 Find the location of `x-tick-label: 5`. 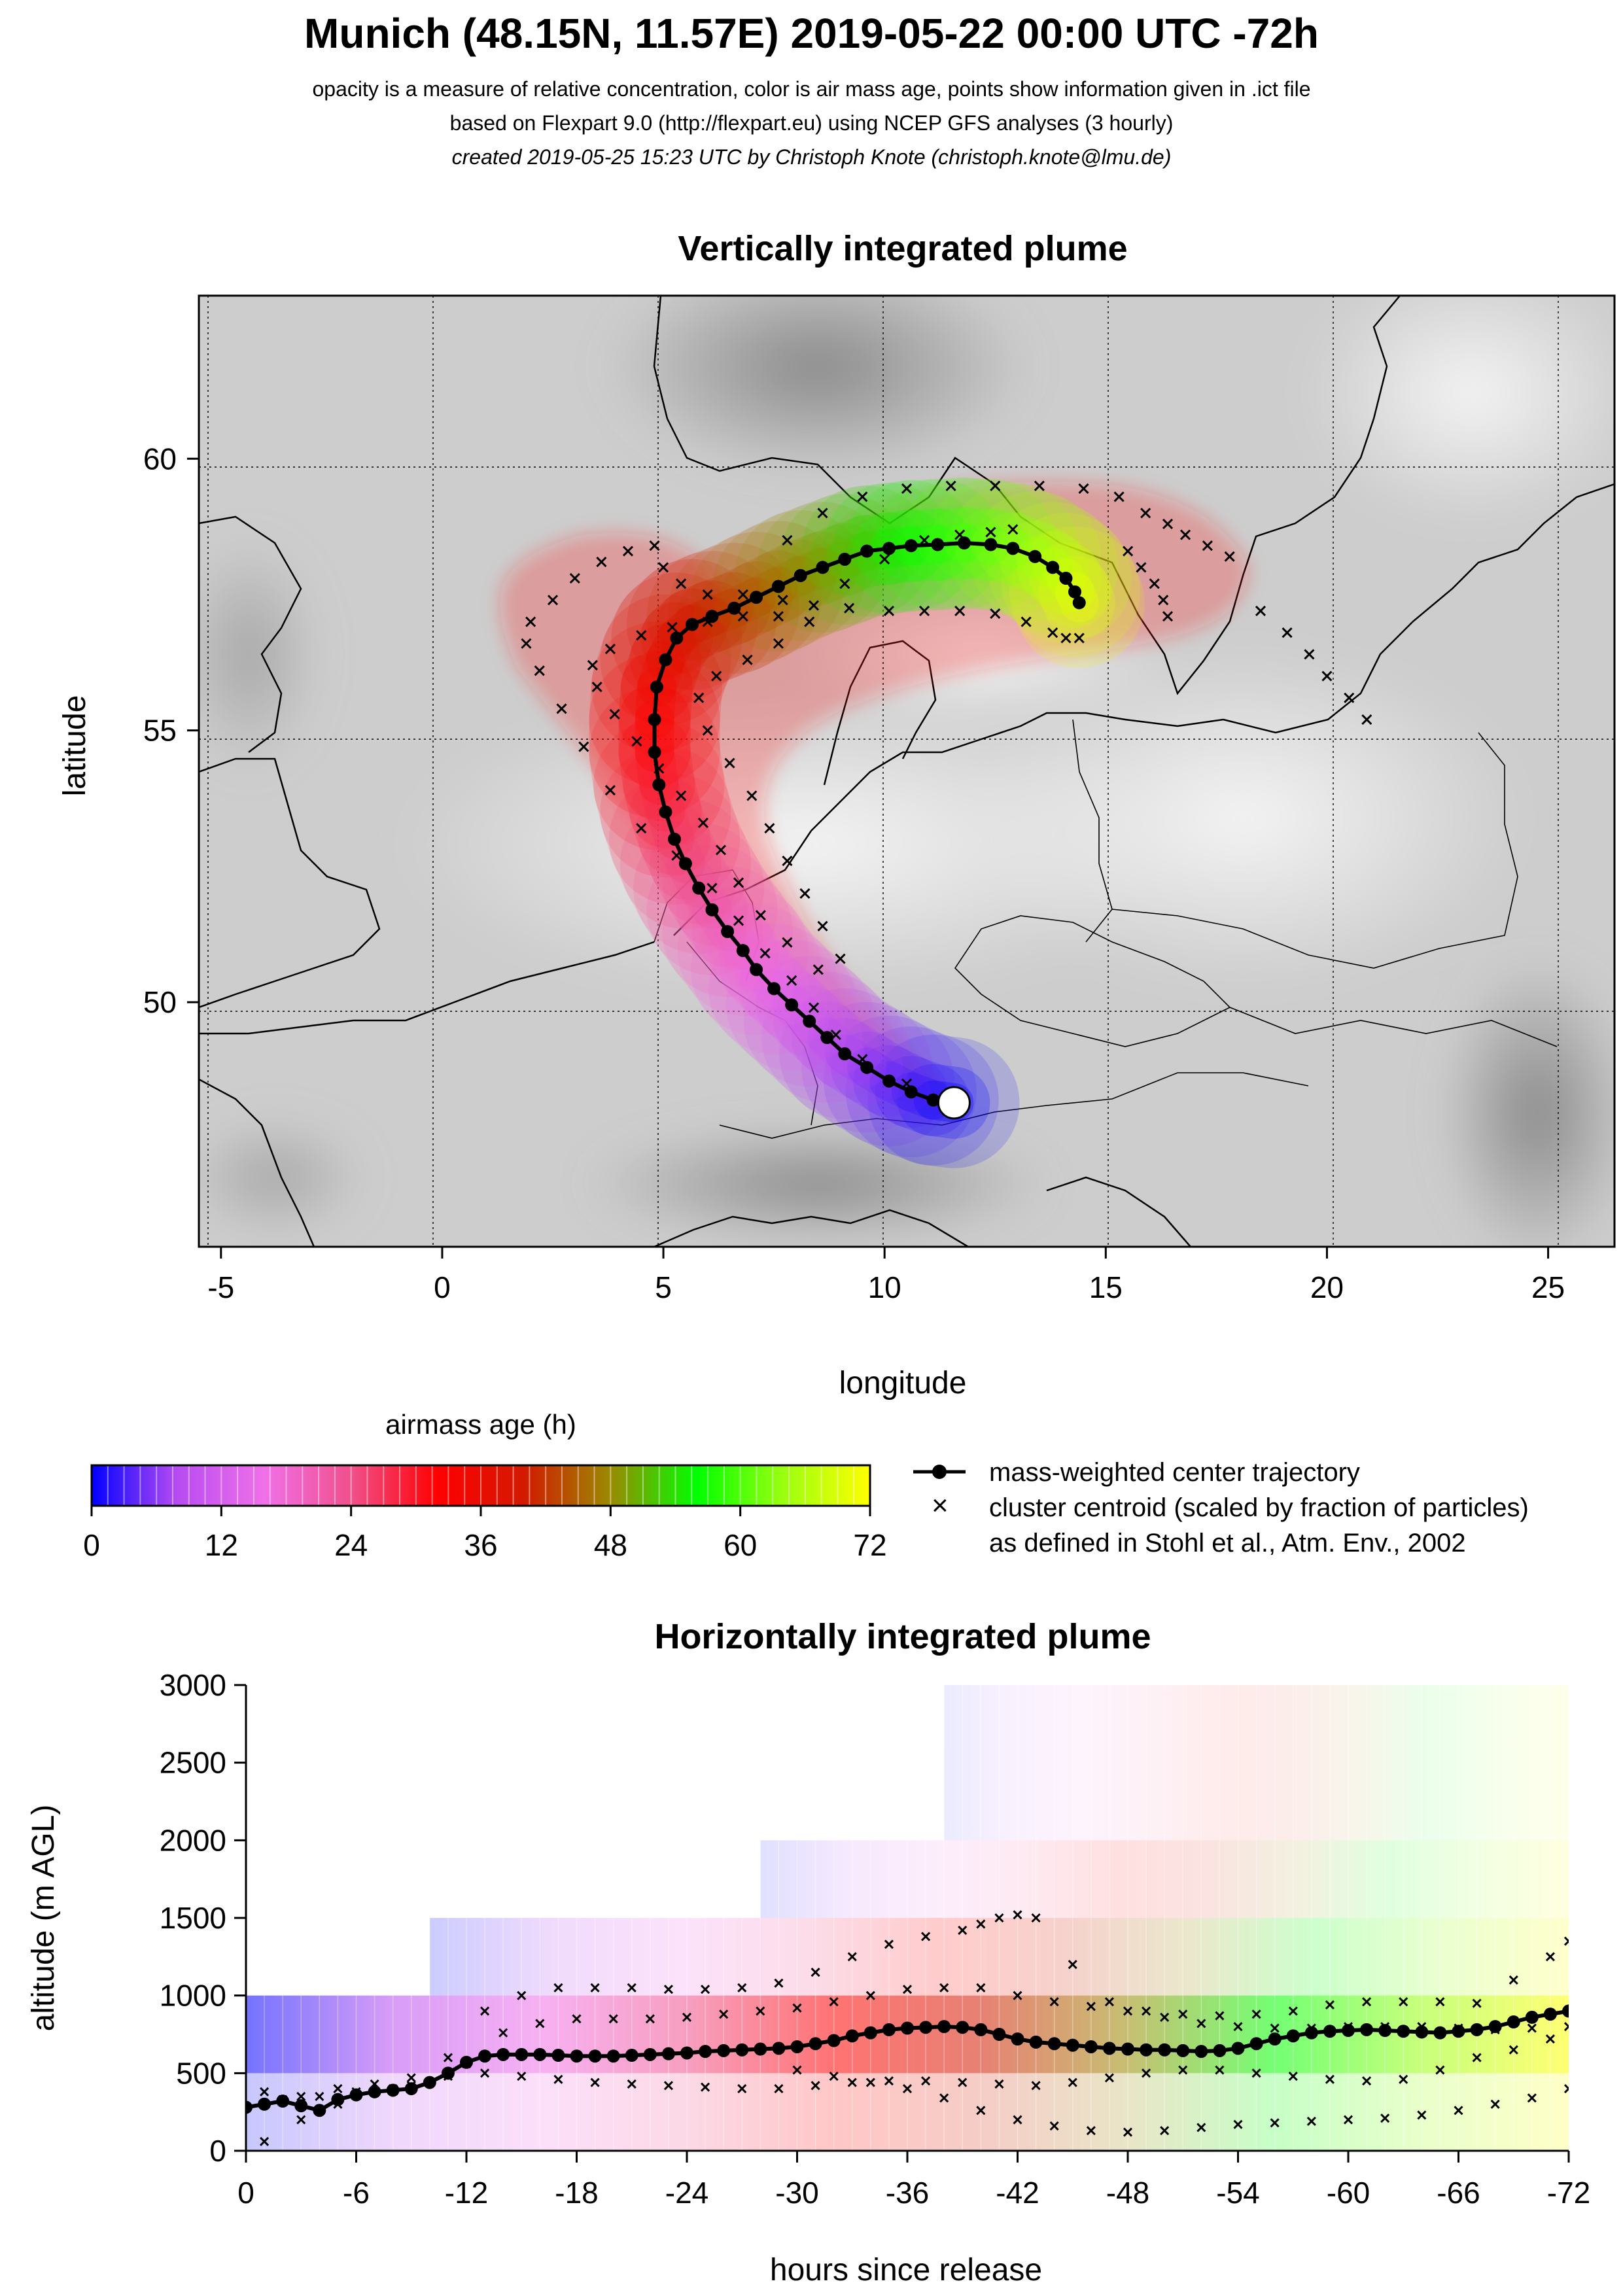

x-tick-label: 5 is located at coordinates (663, 1287).